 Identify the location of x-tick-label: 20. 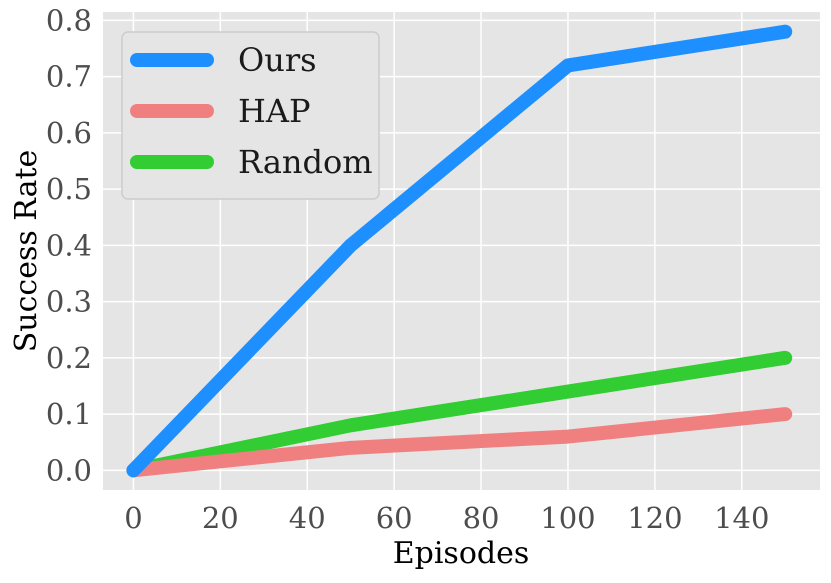
(220, 518).